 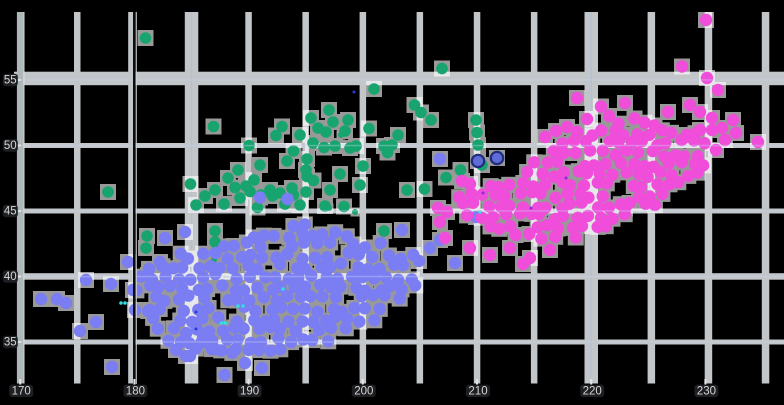 I want to click on svg-text: 55, so click(x=10, y=81).